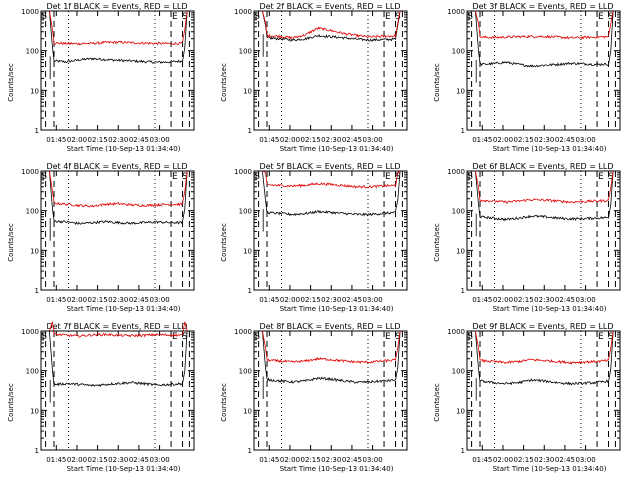 The image size is (640, 480). Describe the element at coordinates (116, 6) in the screenshot. I see `chart-title: Det 1f BLACK = Events, RED = LLD` at that location.